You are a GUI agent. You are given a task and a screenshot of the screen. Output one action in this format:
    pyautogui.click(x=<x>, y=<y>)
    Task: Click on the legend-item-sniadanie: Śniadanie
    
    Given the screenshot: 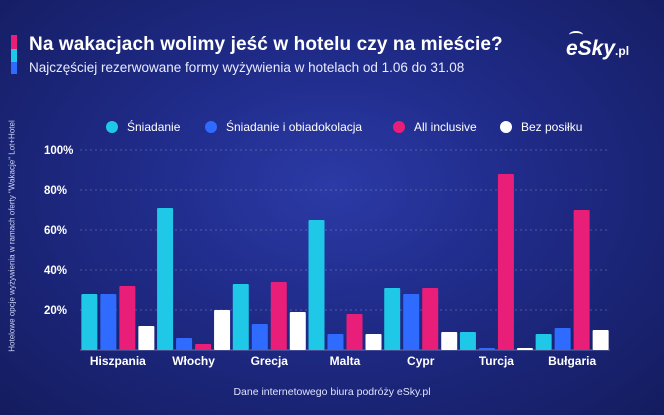 What is the action you would take?
    pyautogui.click(x=143, y=127)
    